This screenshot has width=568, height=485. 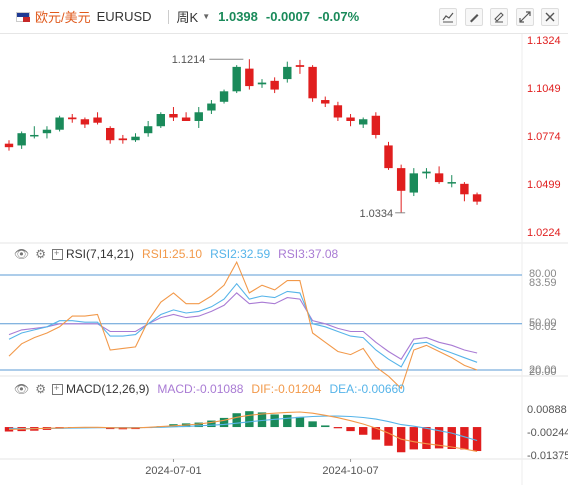 I want to click on dea-value: DEA:-0.00660, so click(x=367, y=389).